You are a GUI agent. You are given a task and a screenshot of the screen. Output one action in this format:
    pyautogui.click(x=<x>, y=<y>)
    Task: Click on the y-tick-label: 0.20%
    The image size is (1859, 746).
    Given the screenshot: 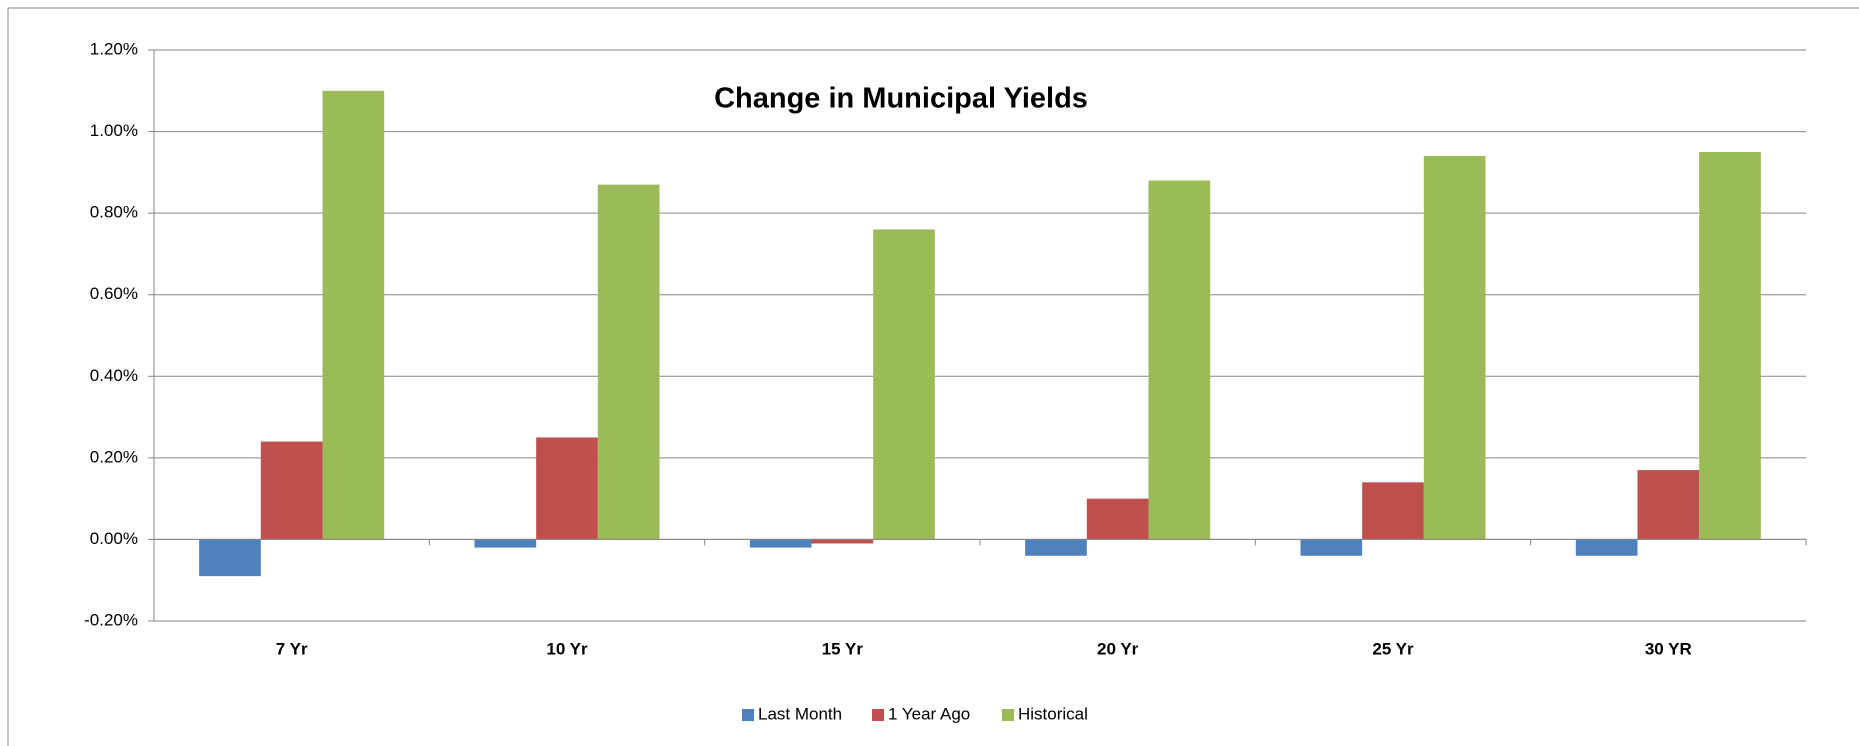 What is the action you would take?
    pyautogui.click(x=114, y=456)
    